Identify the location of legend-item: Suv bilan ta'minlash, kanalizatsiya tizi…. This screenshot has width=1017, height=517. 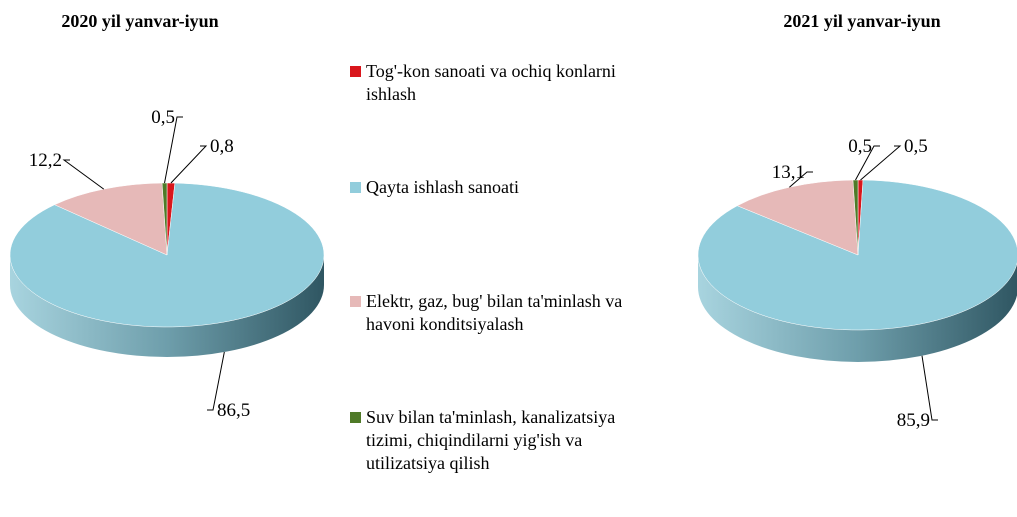
(503, 440).